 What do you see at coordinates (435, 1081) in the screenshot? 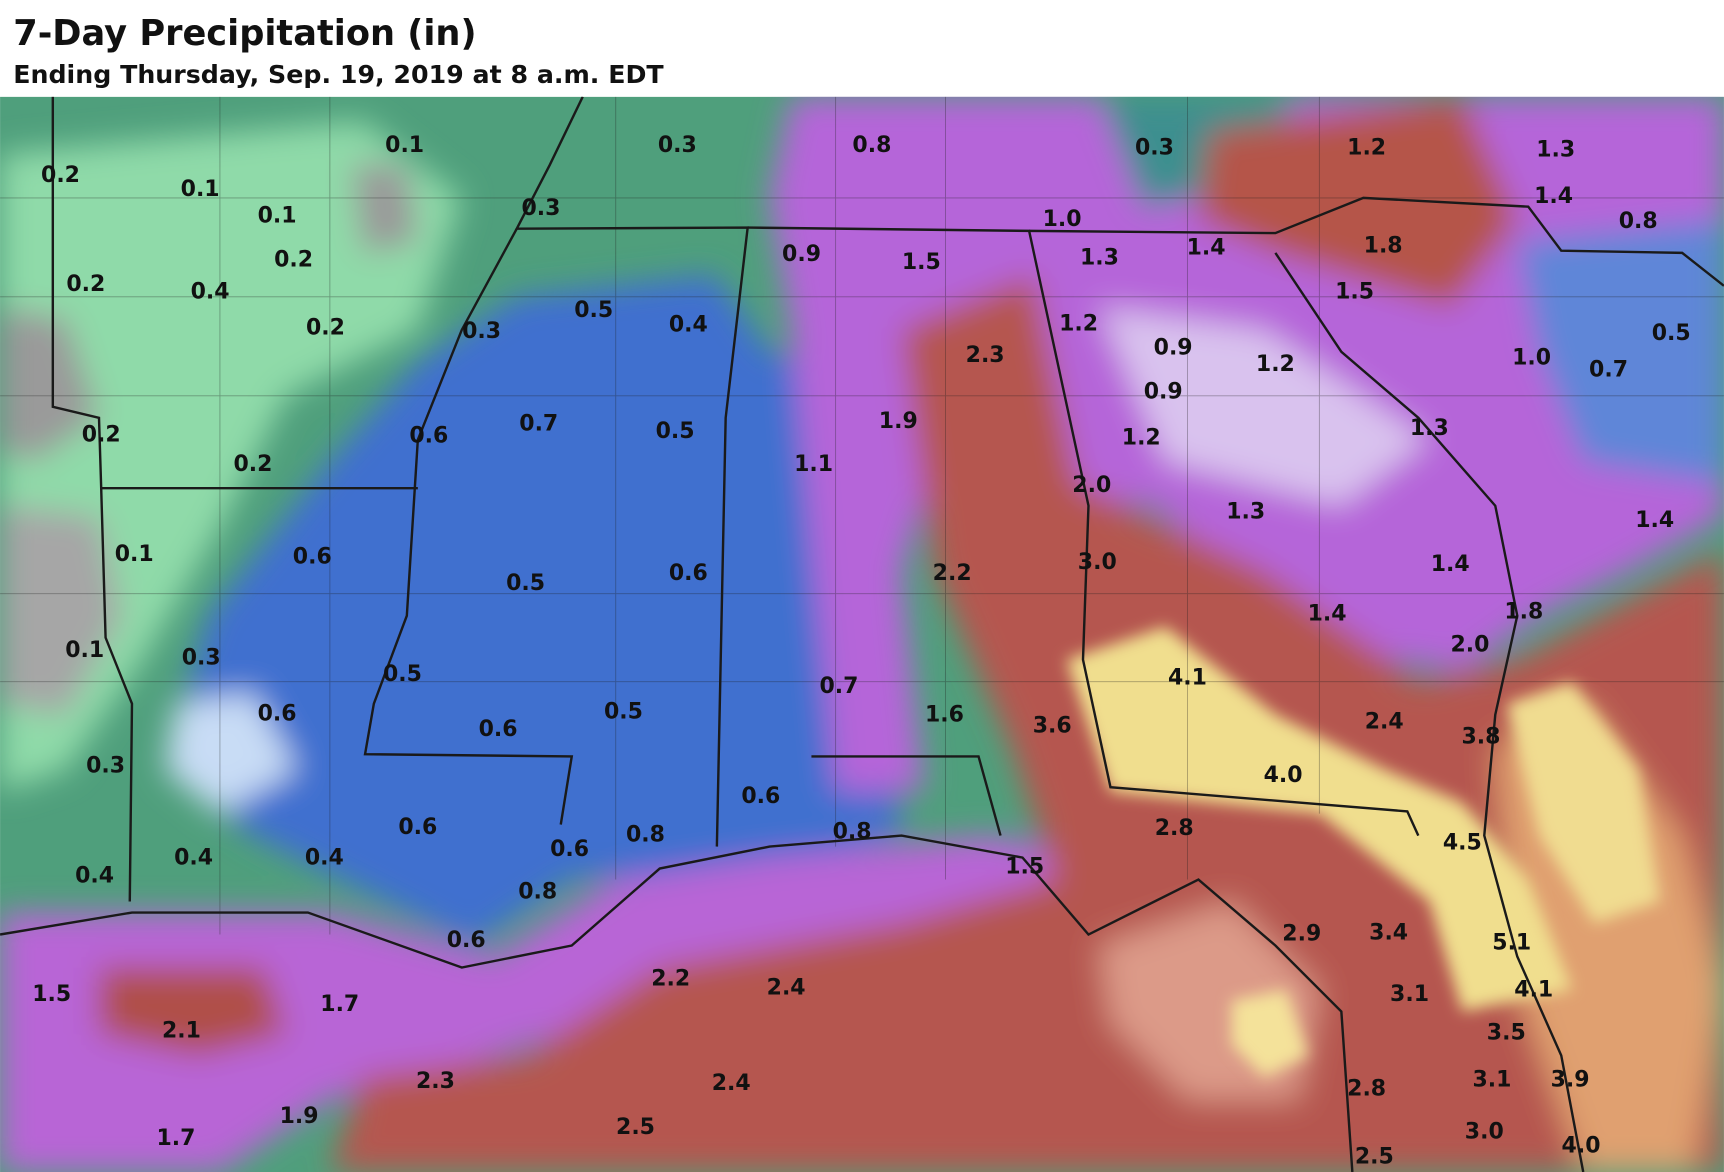
I see `precip-label: 2.3` at bounding box center [435, 1081].